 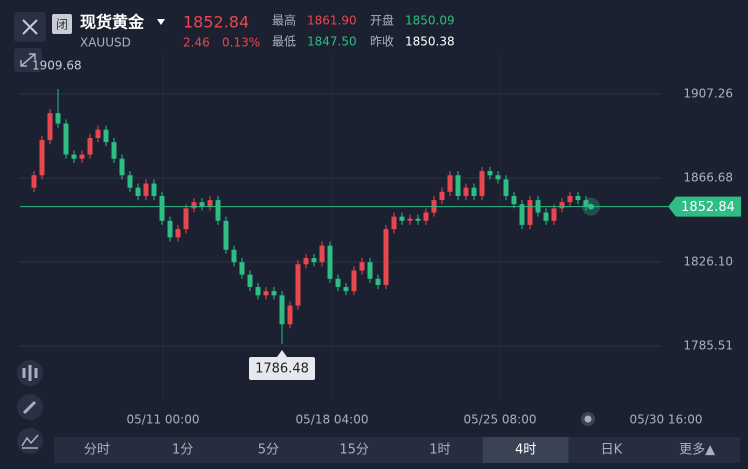 What do you see at coordinates (30, 441) in the screenshot?
I see `indicator-icon` at bounding box center [30, 441].